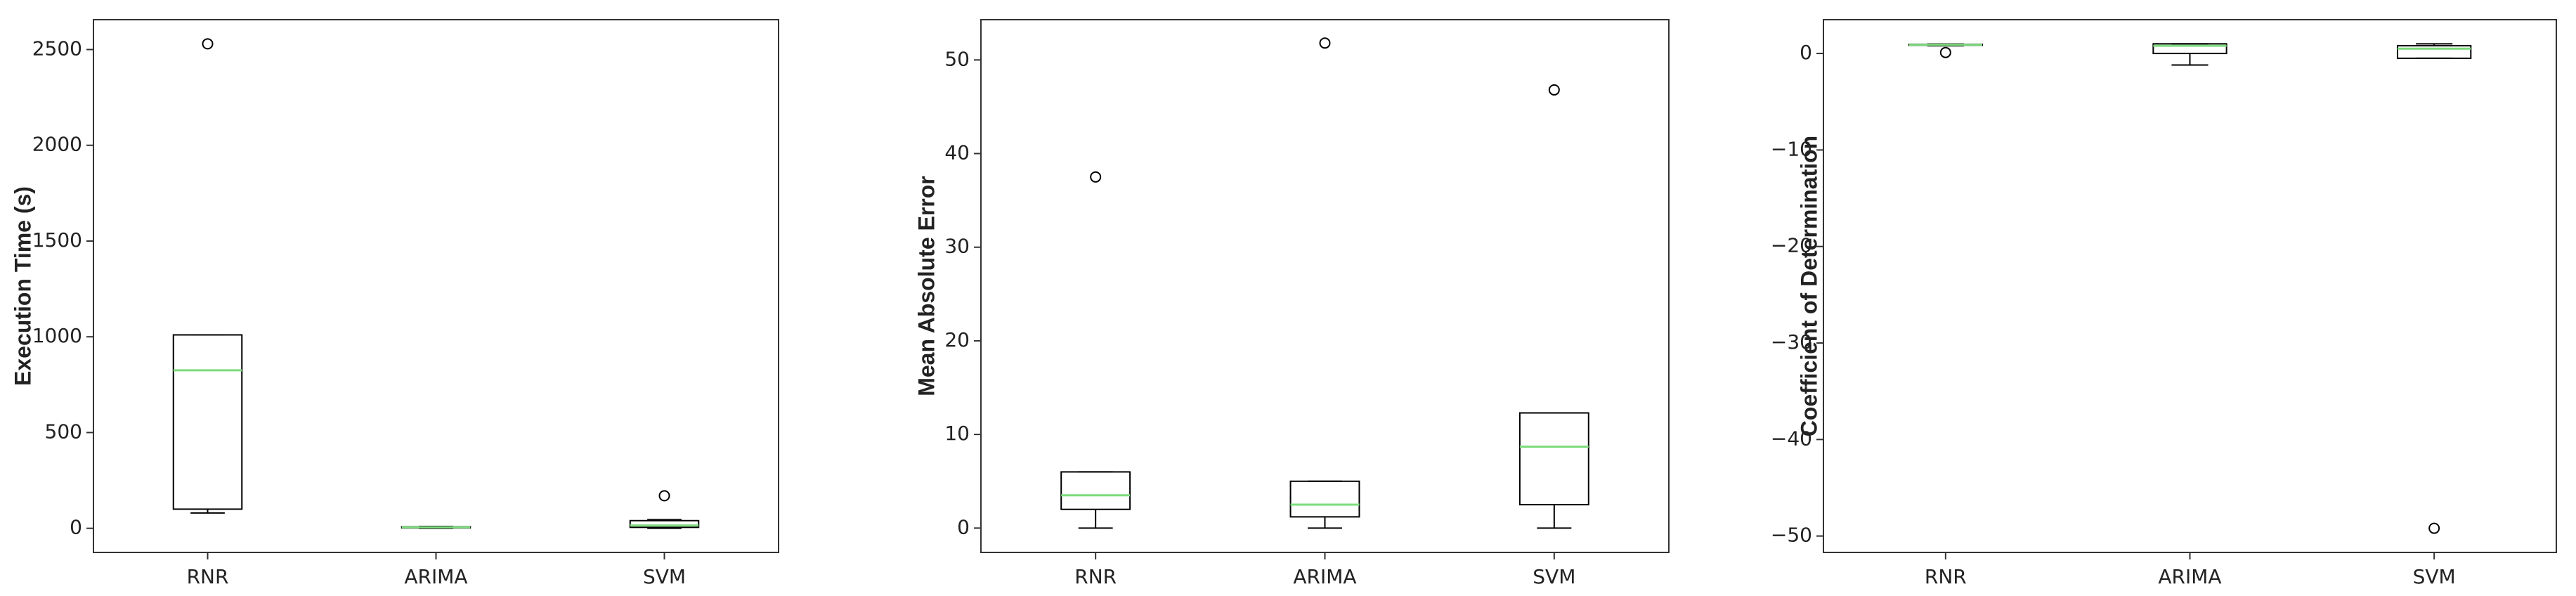  I want to click on y-tick-label: −40, so click(1791, 438).